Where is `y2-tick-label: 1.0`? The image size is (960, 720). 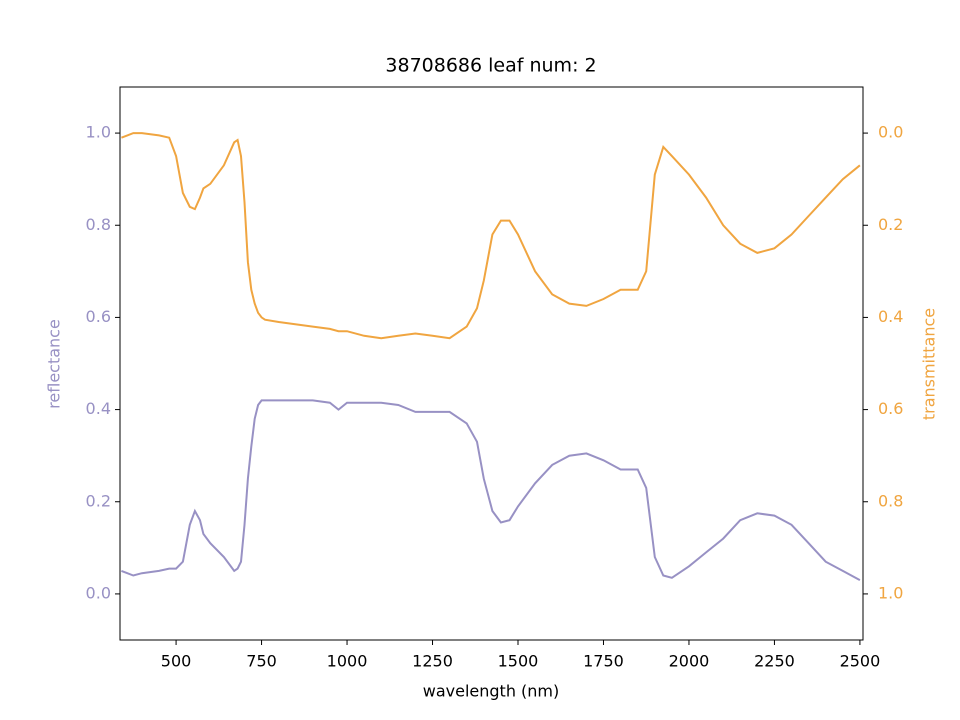 y2-tick-label: 1.0 is located at coordinates (890, 592).